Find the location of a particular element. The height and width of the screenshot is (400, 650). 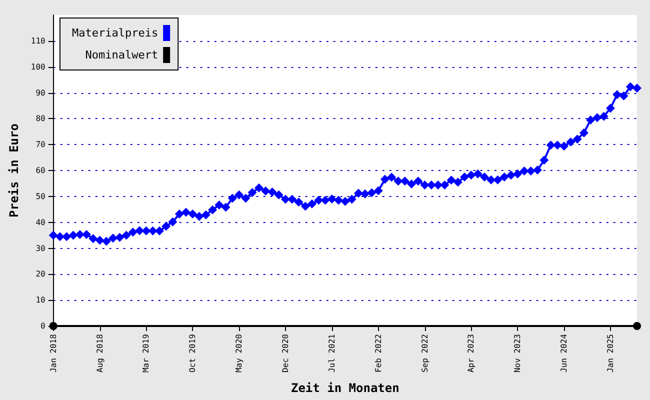

x-tick-label: Jun 2024 is located at coordinates (564, 353).